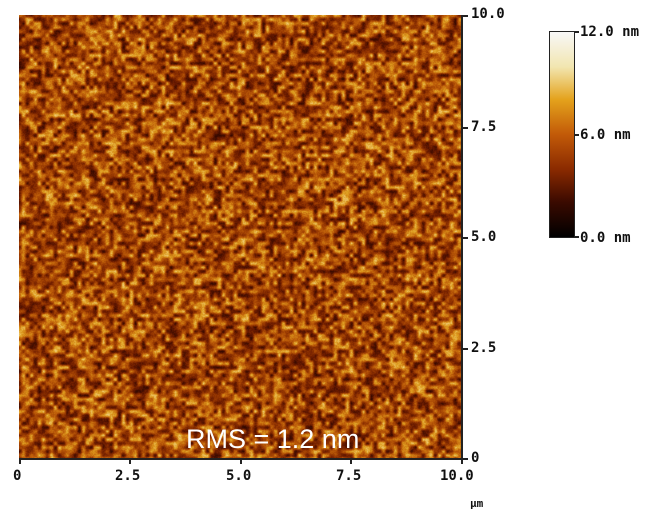 The image size is (663, 517). Describe the element at coordinates (475, 458) in the screenshot. I see `y-tick-label-0: 0` at that location.